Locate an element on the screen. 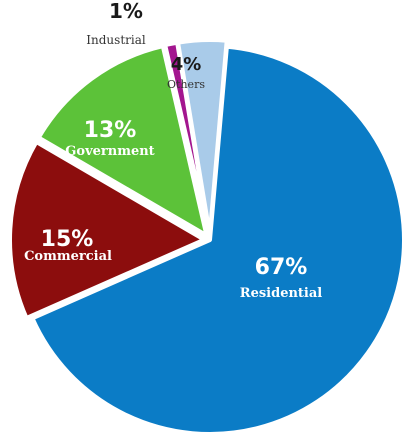  slice-label-residential: 67% Residential is located at coordinates (281, 278).